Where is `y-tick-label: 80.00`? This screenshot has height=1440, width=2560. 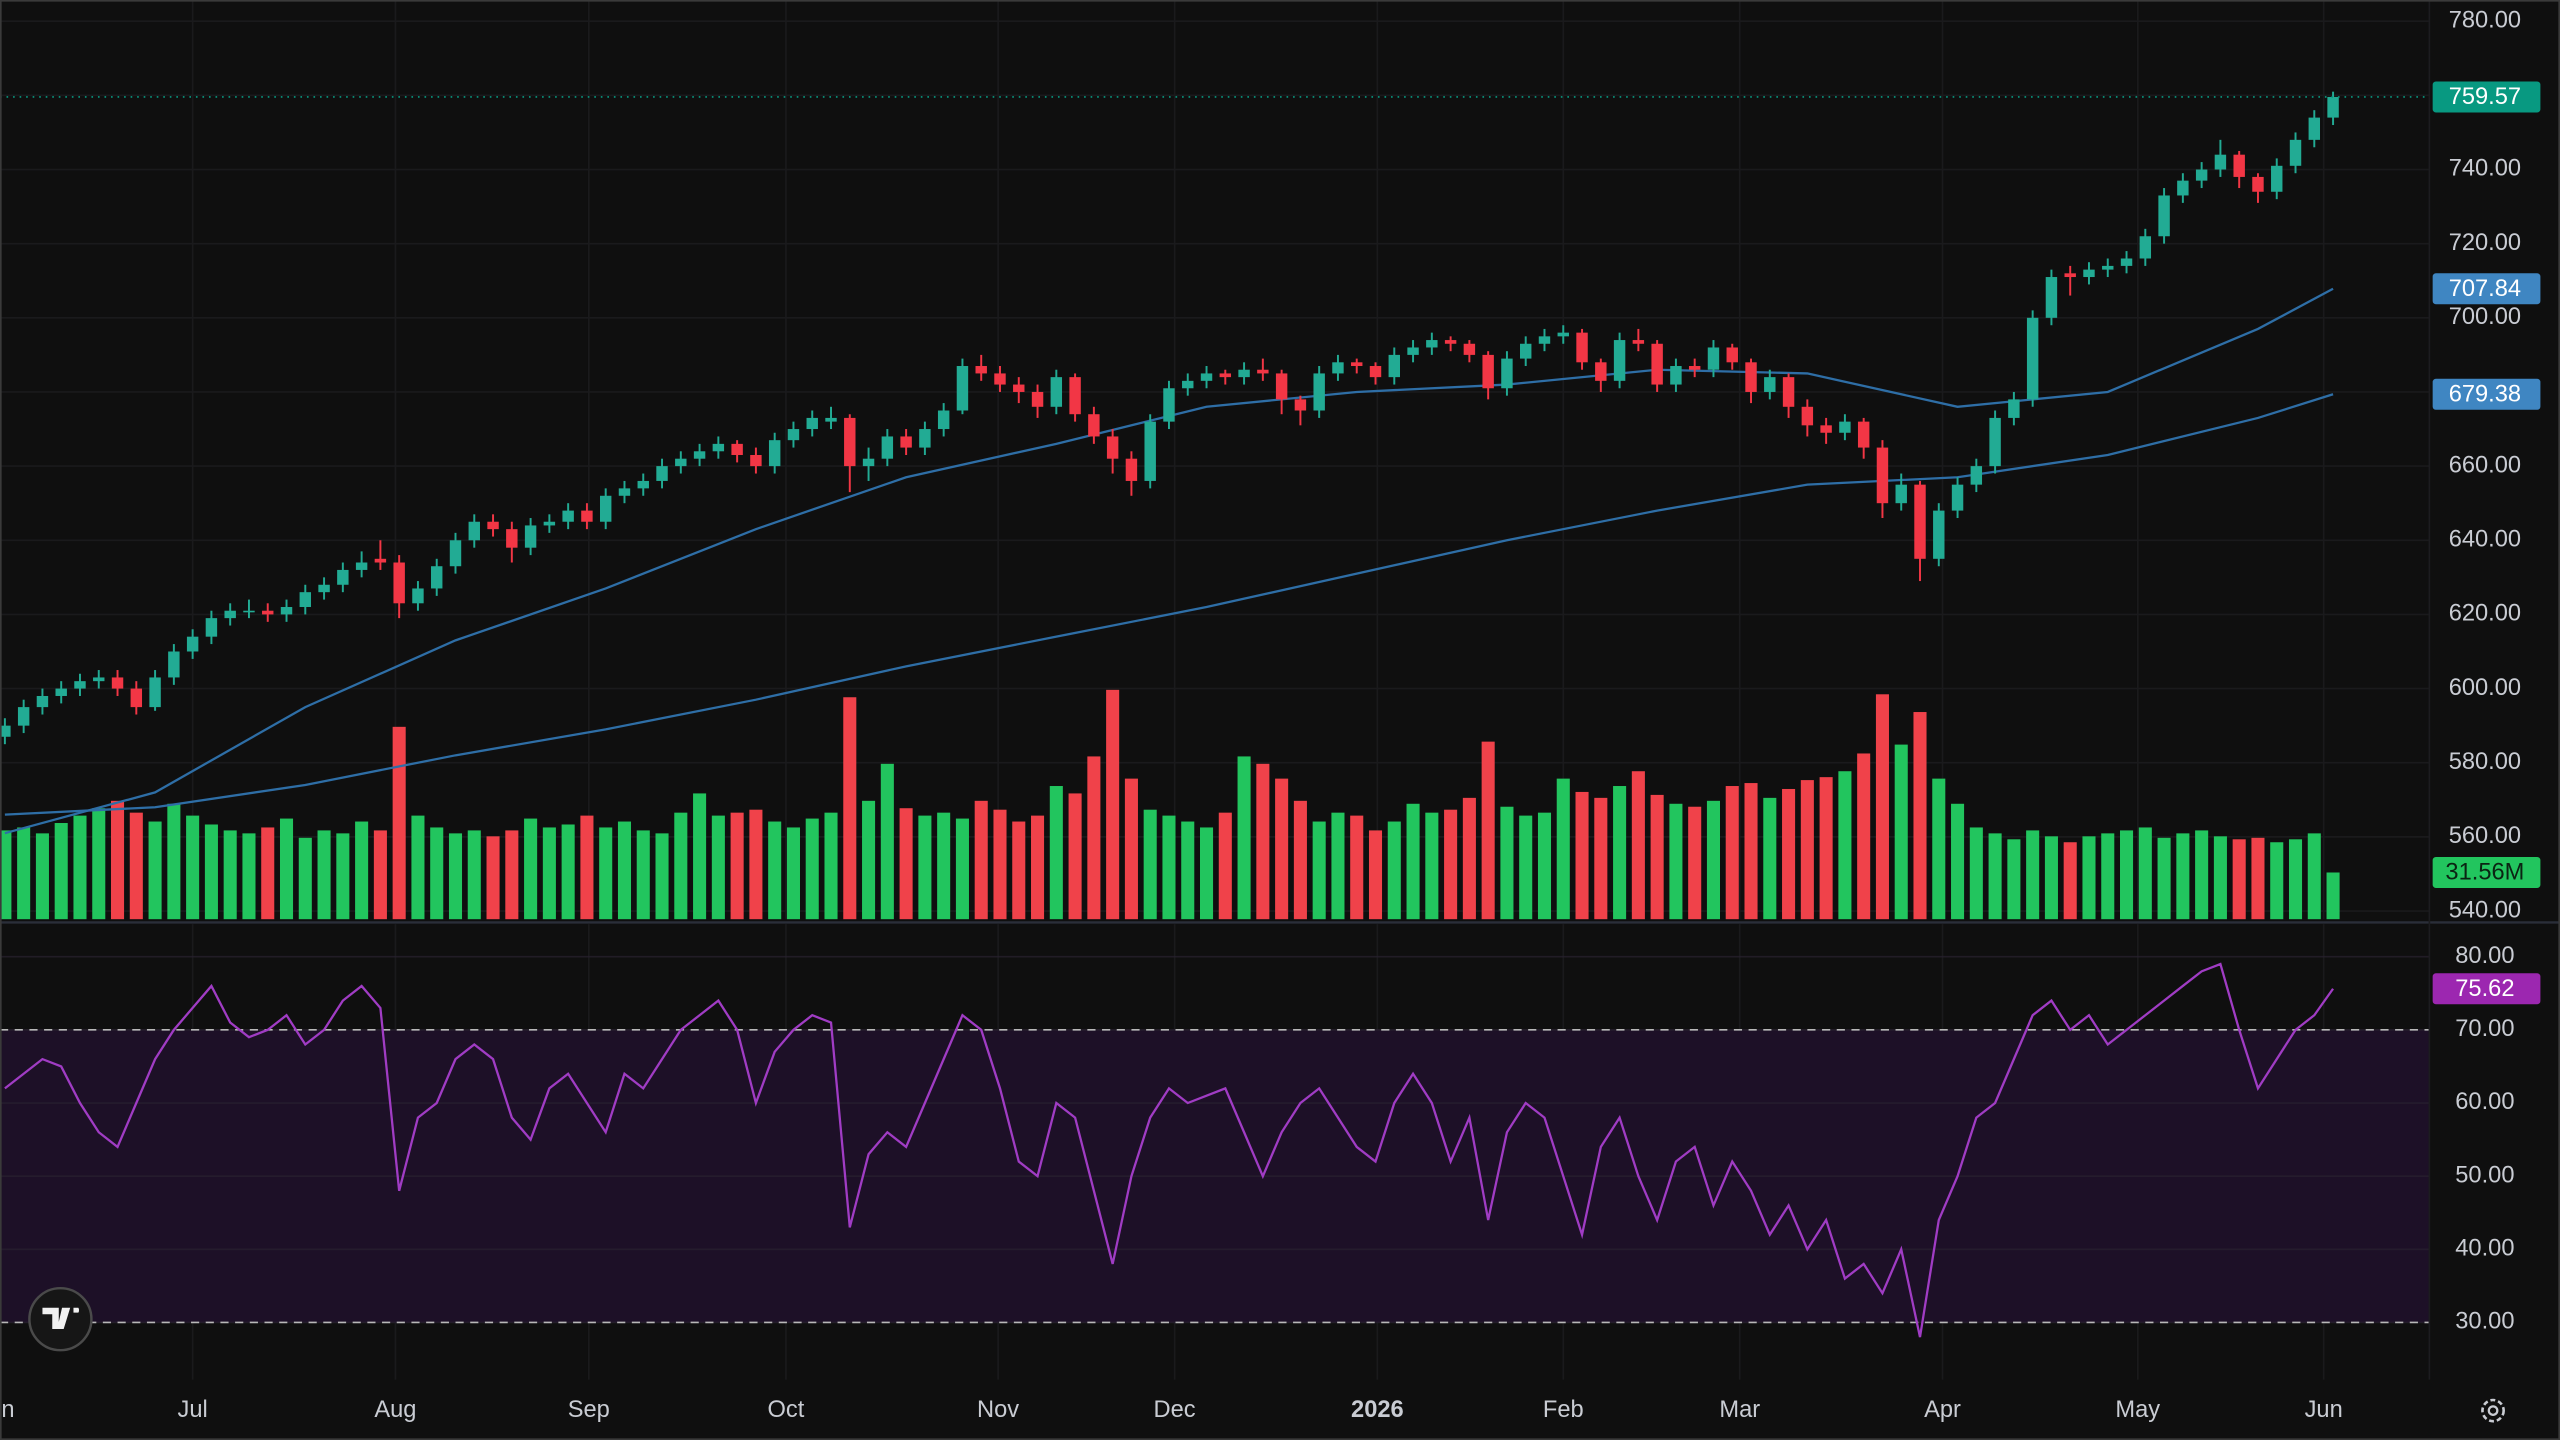
y-tick-label: 80.00 is located at coordinates (2484, 956).